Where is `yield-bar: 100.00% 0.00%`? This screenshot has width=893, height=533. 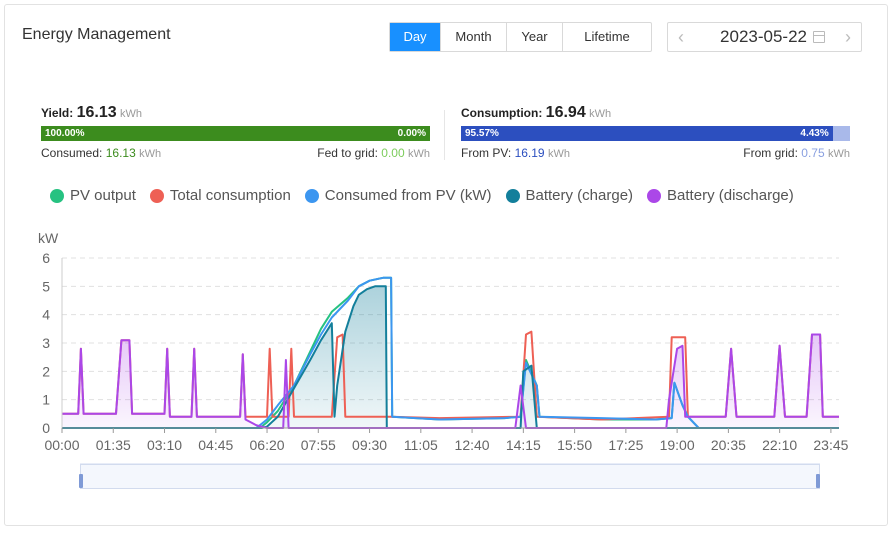
yield-bar: 100.00% 0.00% is located at coordinates (235, 133).